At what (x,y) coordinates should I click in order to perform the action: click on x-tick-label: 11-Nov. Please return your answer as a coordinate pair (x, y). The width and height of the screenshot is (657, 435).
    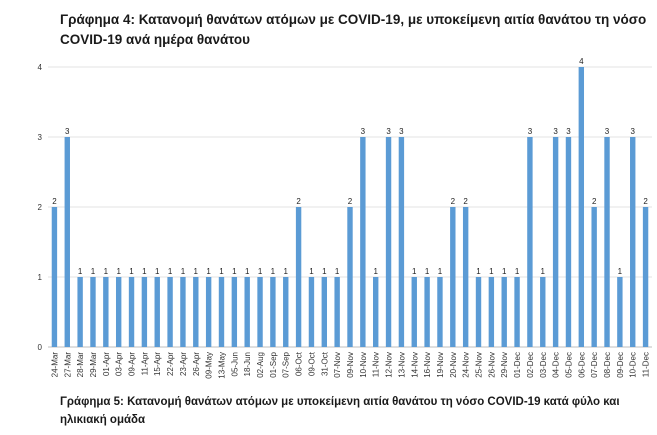
    Looking at the image, I should click on (376, 364).